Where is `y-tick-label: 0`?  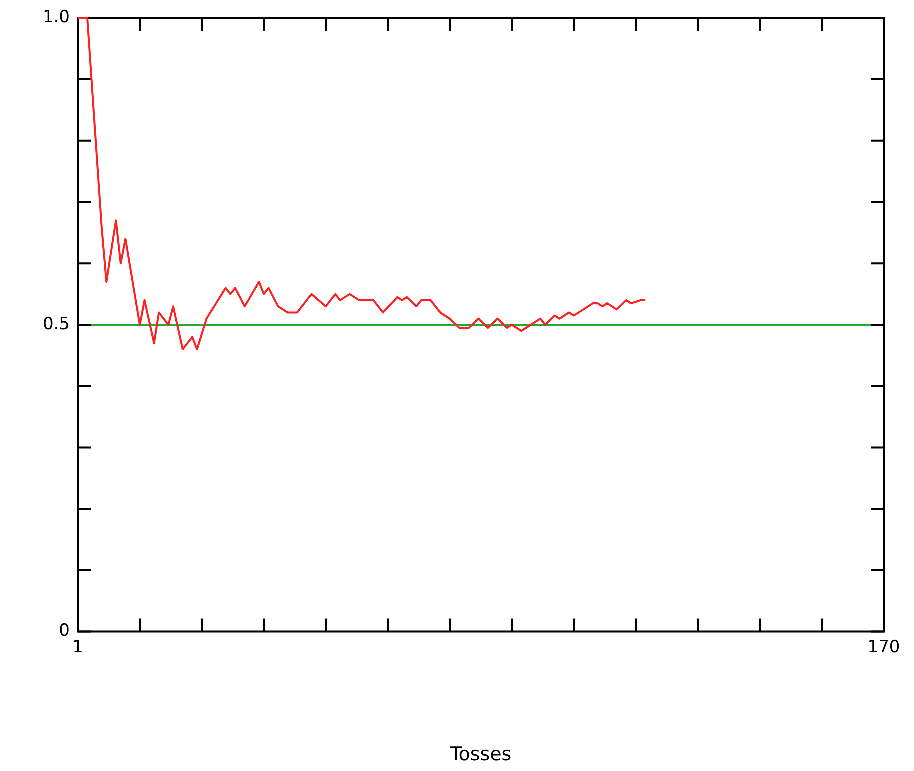
y-tick-label: 0 is located at coordinates (64, 631).